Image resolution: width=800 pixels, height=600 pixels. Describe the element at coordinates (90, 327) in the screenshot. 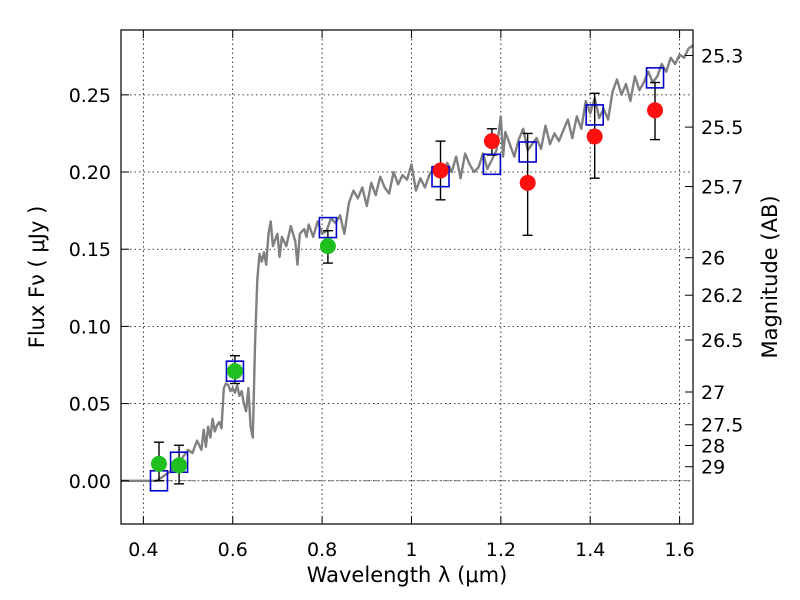

I see `y-tick-label: 0.10` at that location.